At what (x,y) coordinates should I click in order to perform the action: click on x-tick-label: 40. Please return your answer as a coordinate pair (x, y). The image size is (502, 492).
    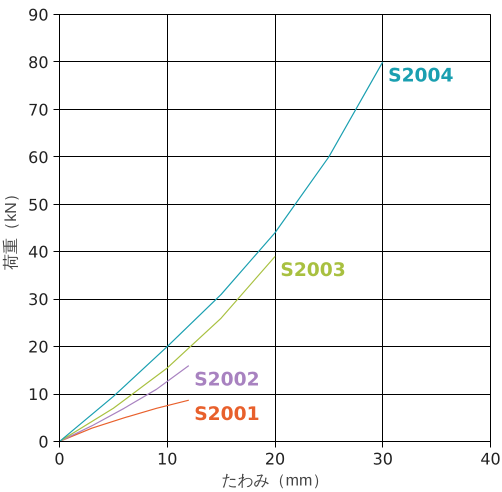
    Looking at the image, I should click on (490, 459).